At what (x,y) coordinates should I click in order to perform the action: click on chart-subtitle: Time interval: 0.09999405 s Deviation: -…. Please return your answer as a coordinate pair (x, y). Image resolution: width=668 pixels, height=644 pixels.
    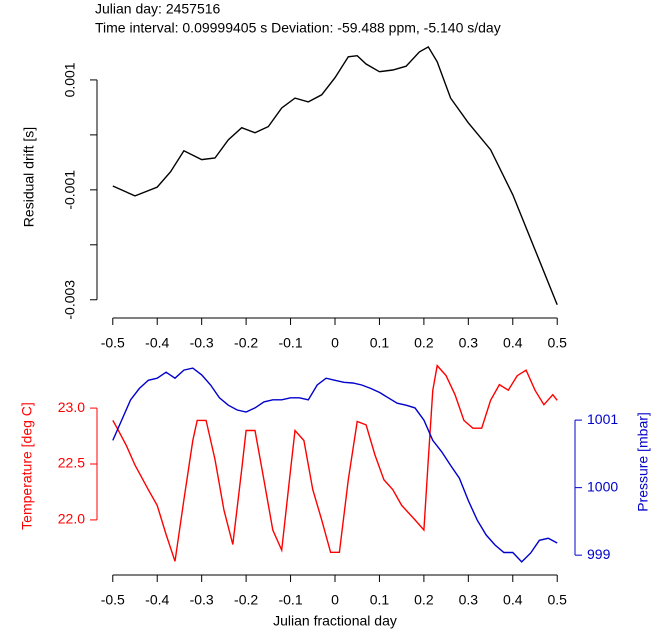
    Looking at the image, I should click on (298, 28).